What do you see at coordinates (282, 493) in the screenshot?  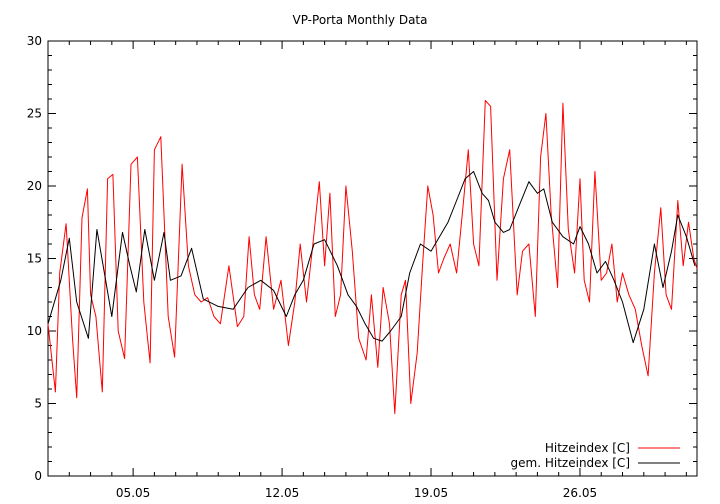 I see `x-tick-label: 12.05` at bounding box center [282, 493].